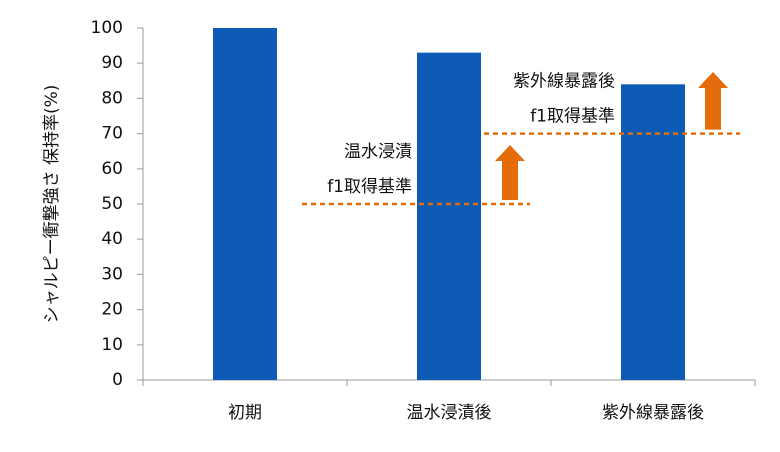 The height and width of the screenshot is (452, 780). What do you see at coordinates (112, 134) in the screenshot?
I see `y-tick-label: 70` at bounding box center [112, 134].